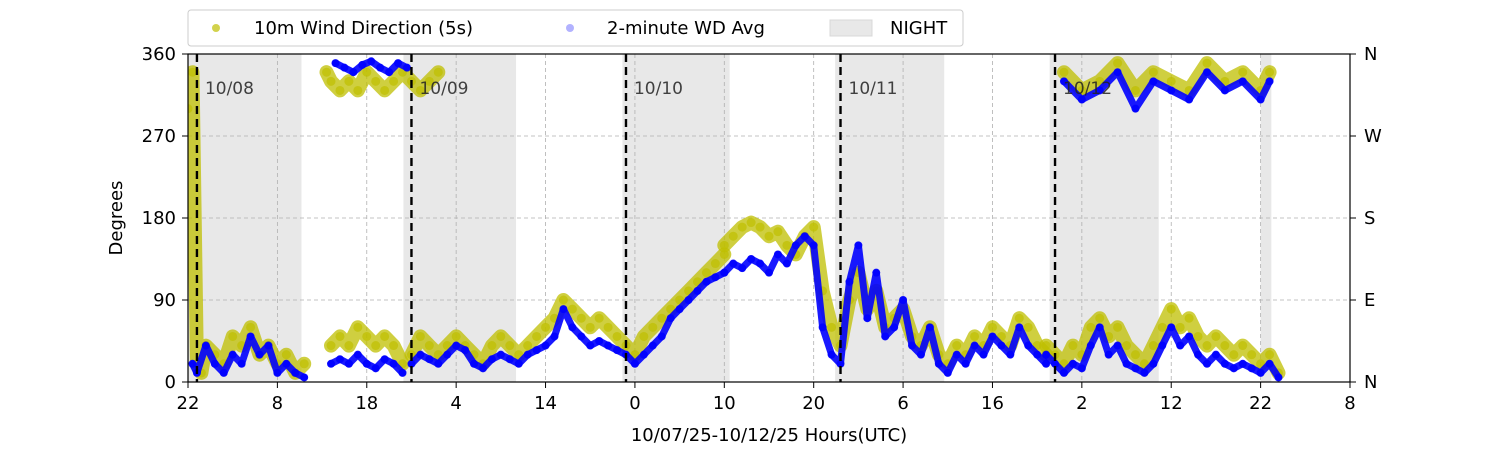 The height and width of the screenshot is (450, 1500). What do you see at coordinates (686, 28) in the screenshot?
I see `legend-label-wd-avg: 2-minute WD Avg` at bounding box center [686, 28].